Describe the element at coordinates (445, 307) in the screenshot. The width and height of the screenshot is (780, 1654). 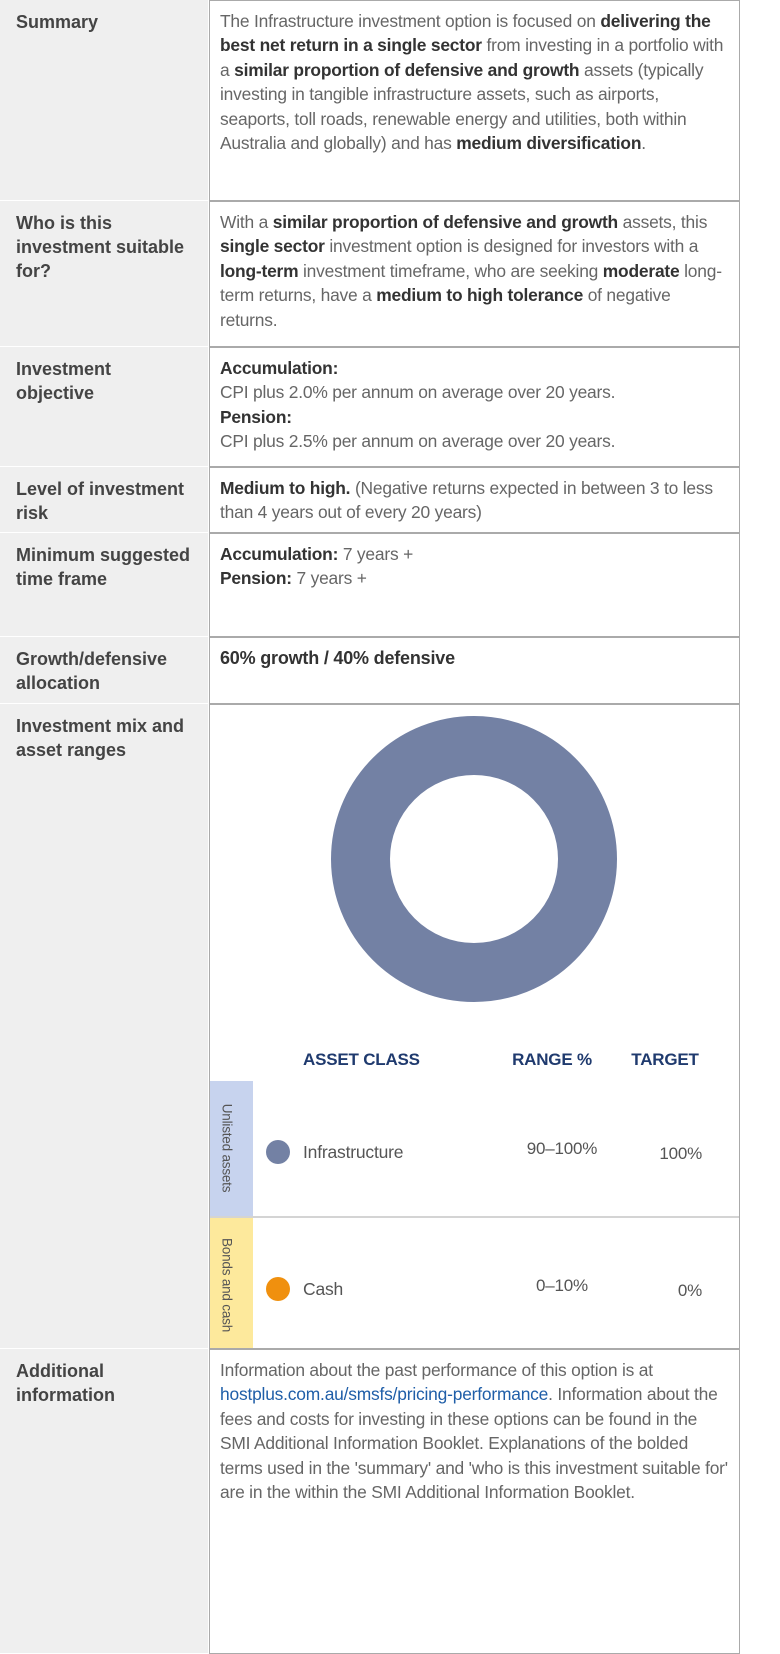
I see `text-segment: of negative returns.` at that location.